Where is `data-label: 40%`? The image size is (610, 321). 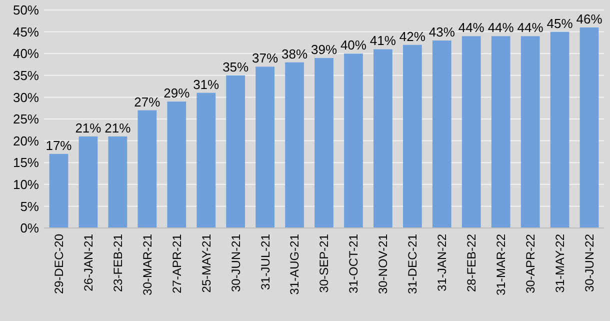 data-label: 40% is located at coordinates (353, 45).